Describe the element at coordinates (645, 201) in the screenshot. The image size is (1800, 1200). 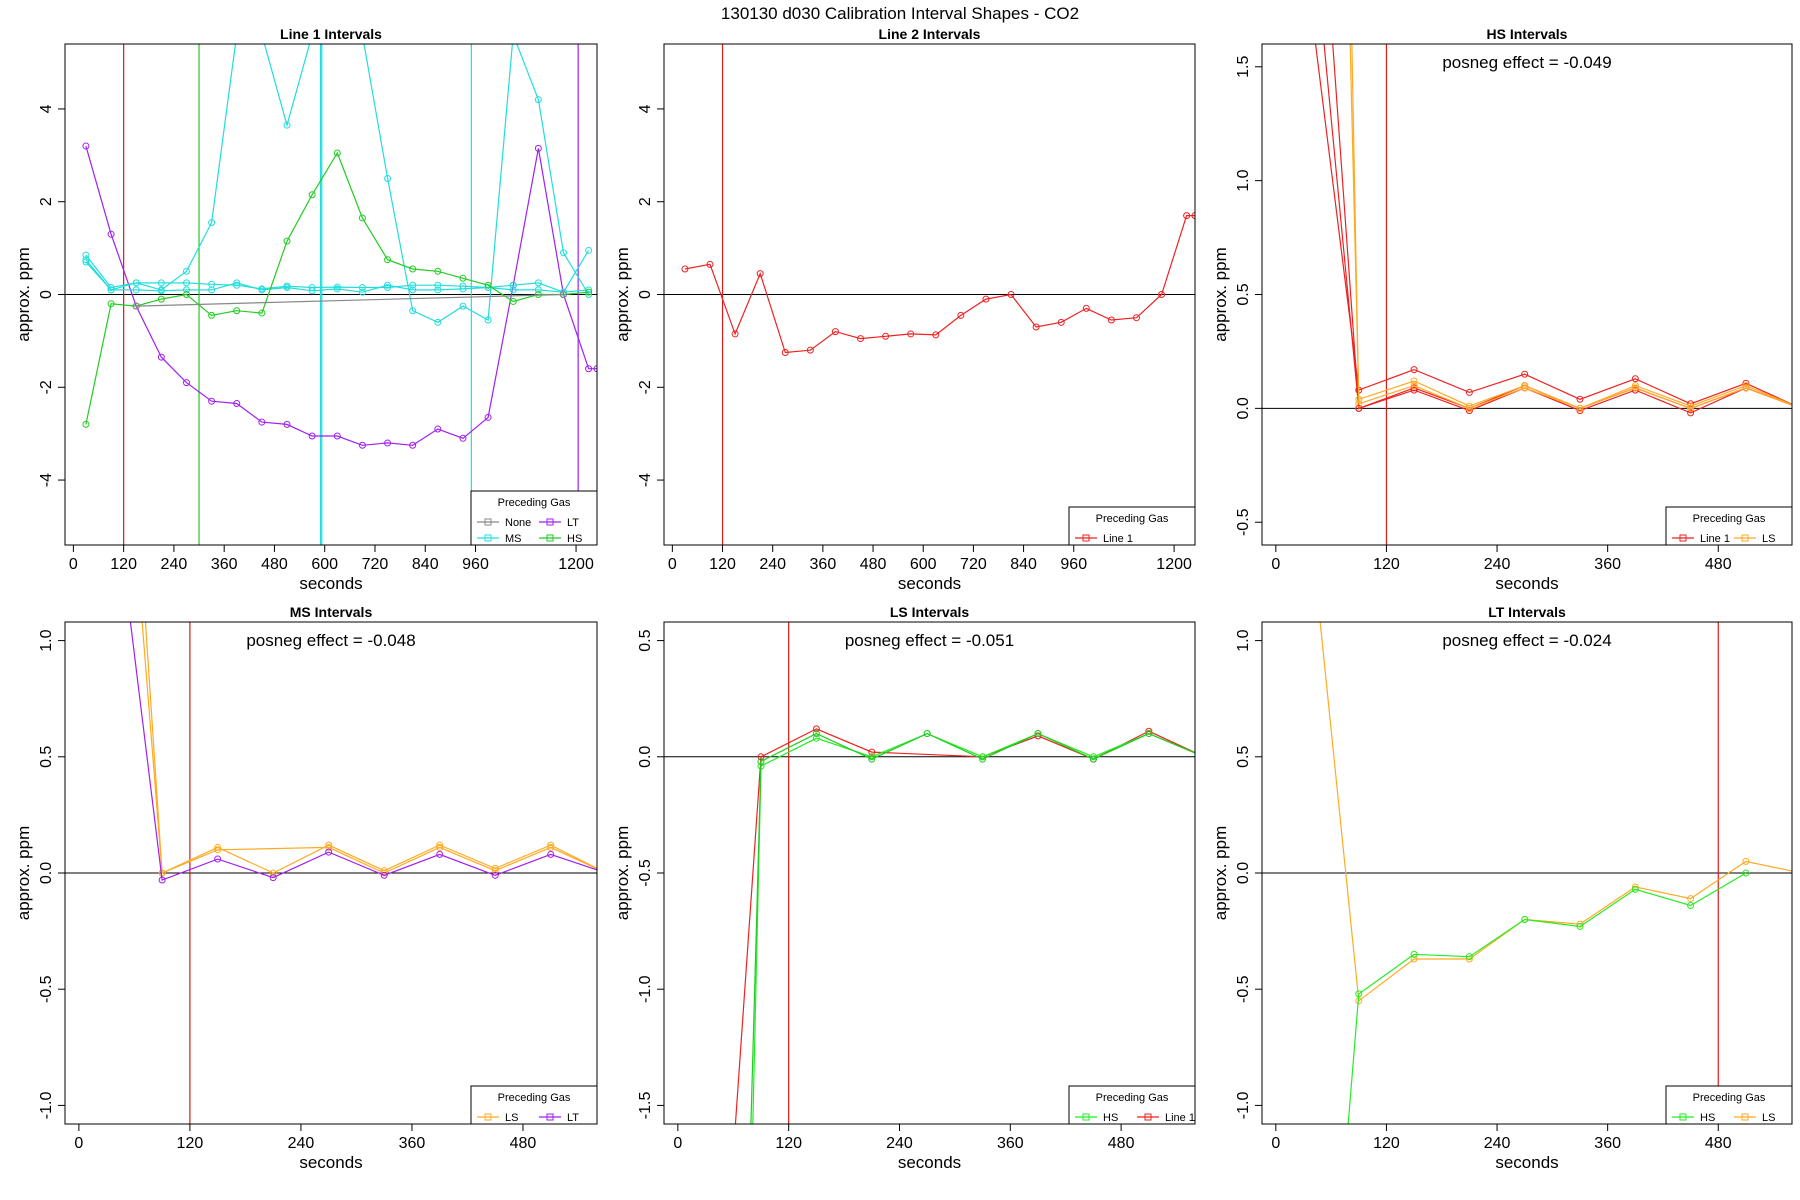
I see `y-tick-label: 2` at that location.